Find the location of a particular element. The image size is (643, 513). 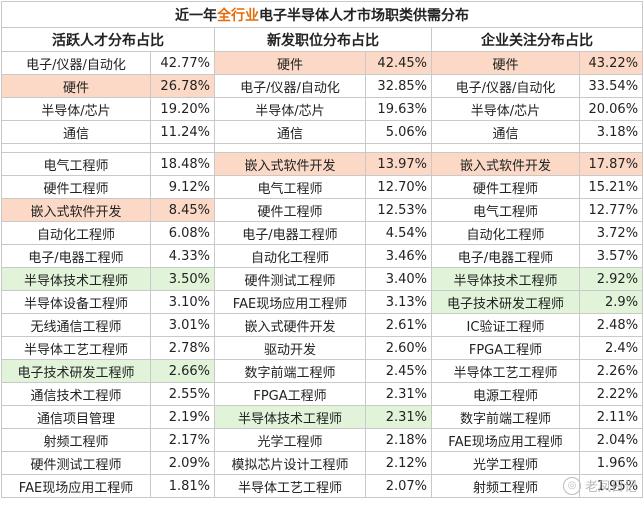

category-name-cell: 无线通信工程师 is located at coordinates (76, 325).